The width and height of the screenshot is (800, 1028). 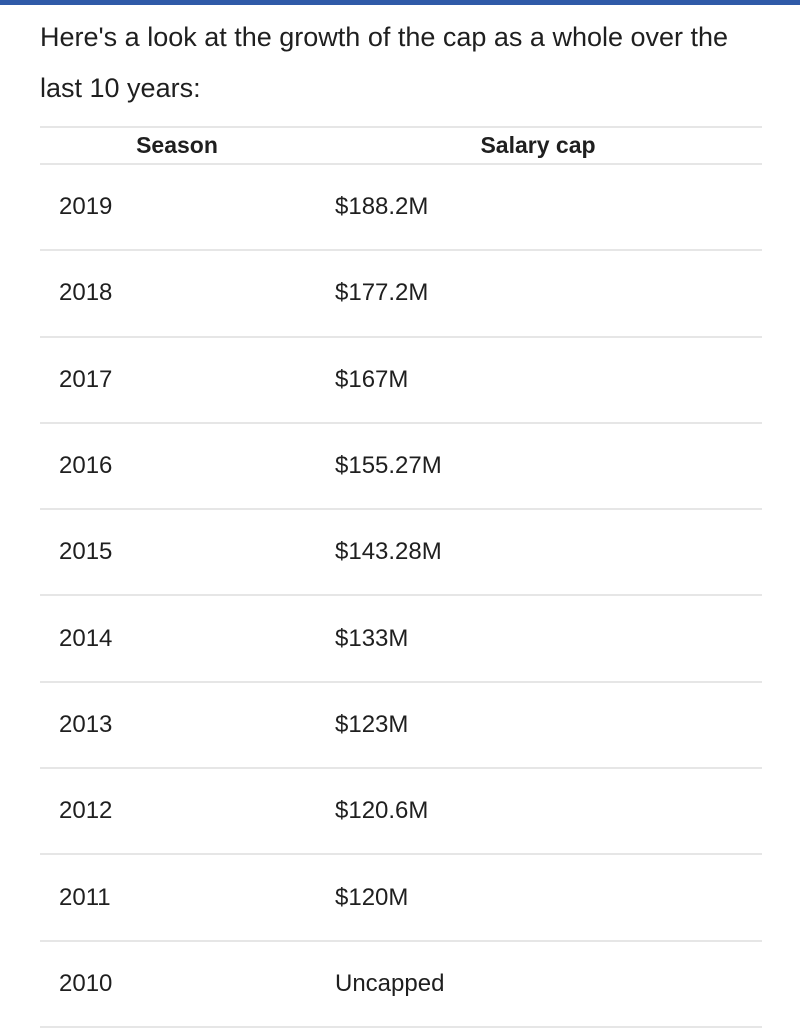 I want to click on salary-cap-cell: $123M, so click(x=372, y=724).